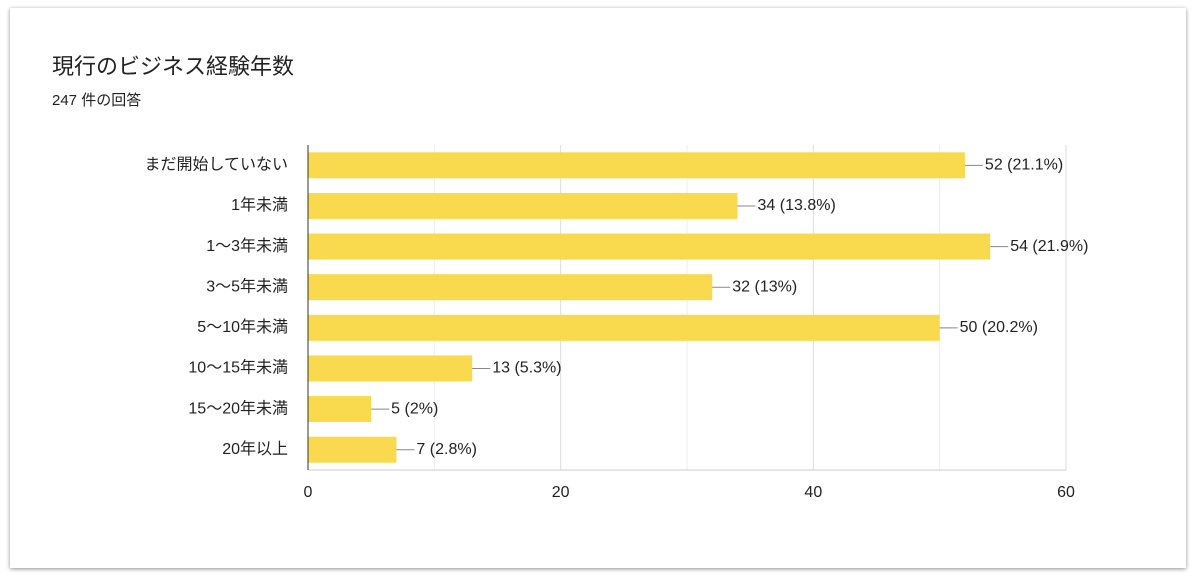  I want to click on y-tick-label: 20年以上, so click(255, 449).